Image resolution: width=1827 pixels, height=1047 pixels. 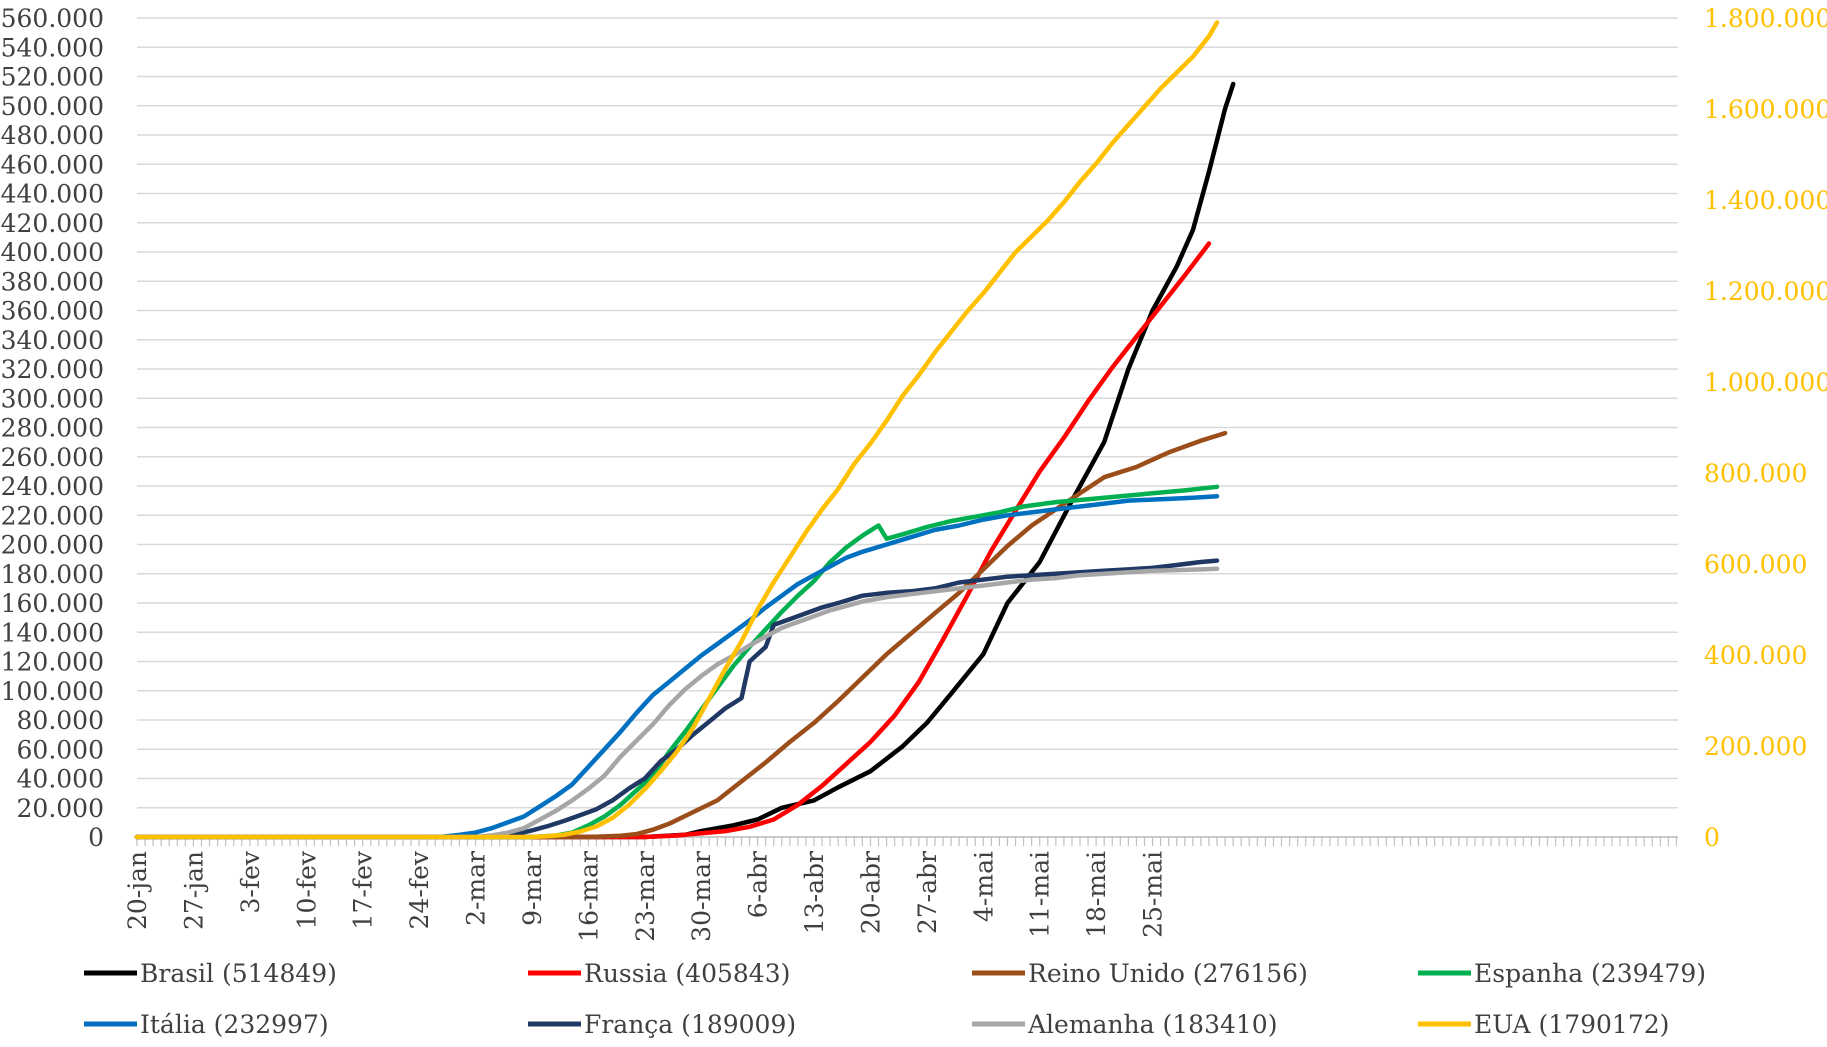 I want to click on left-y-tick-label: 220.000, so click(x=52, y=515).